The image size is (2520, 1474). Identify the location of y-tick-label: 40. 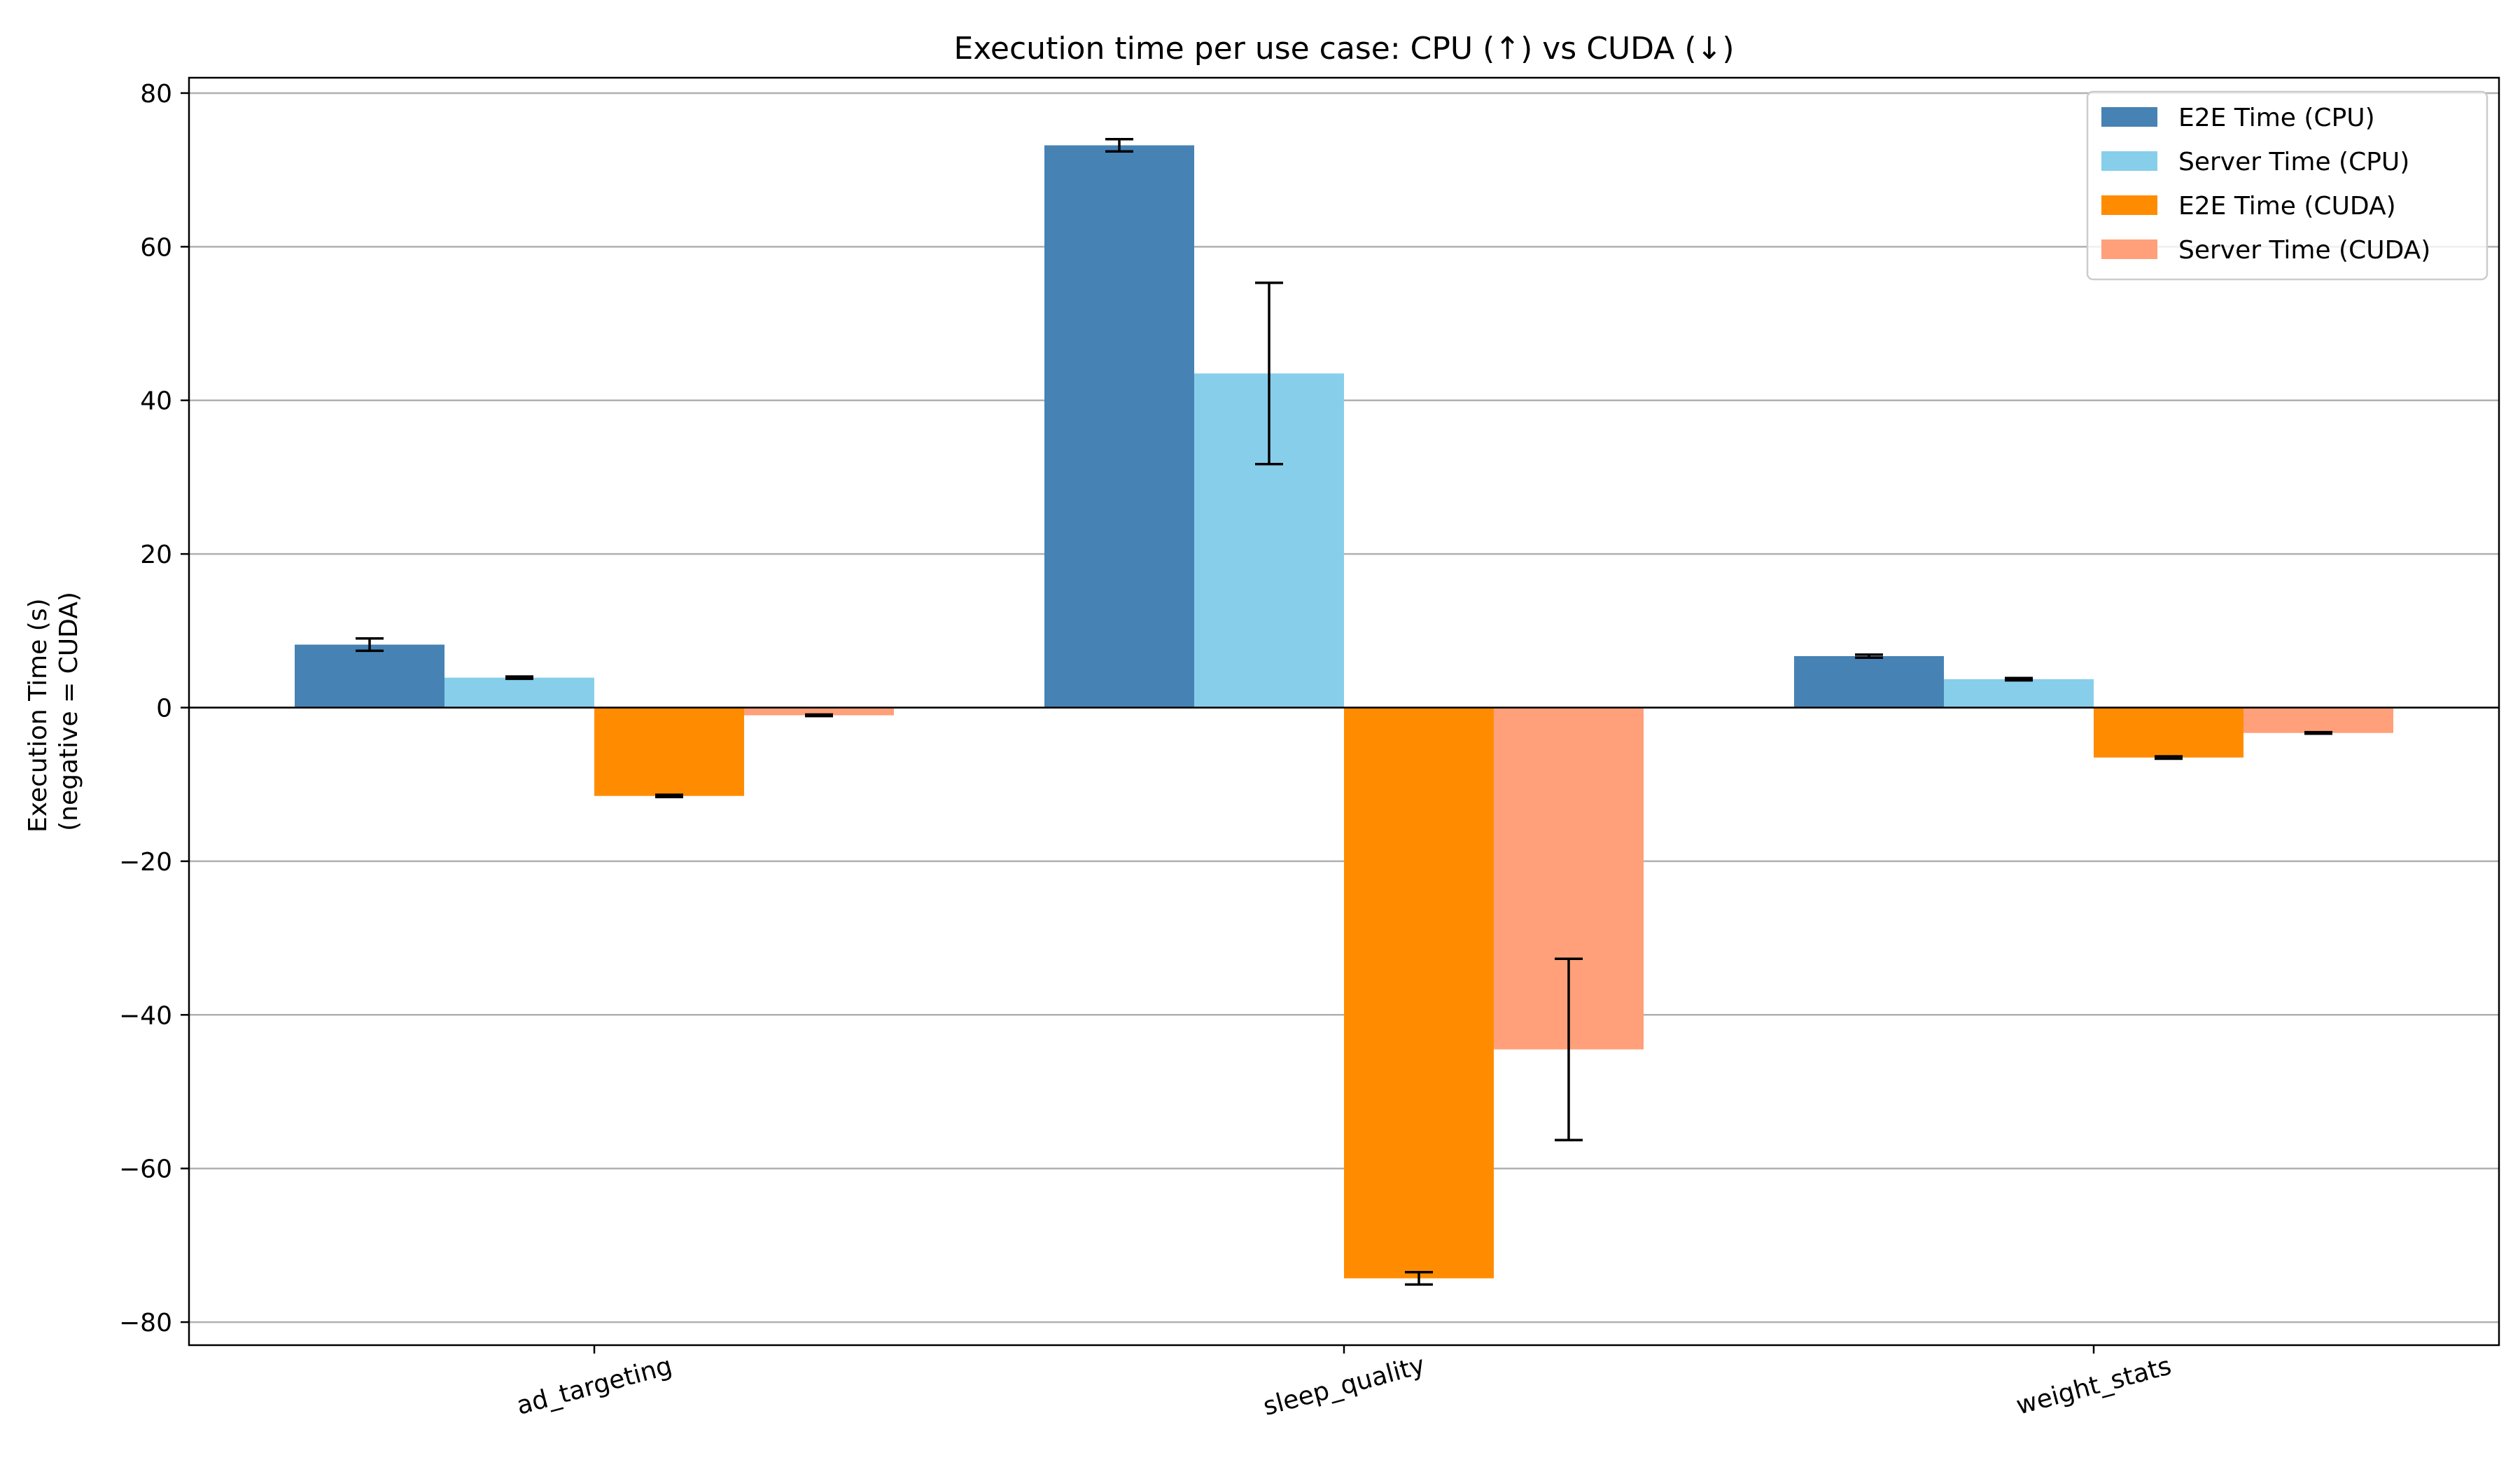
(156, 401).